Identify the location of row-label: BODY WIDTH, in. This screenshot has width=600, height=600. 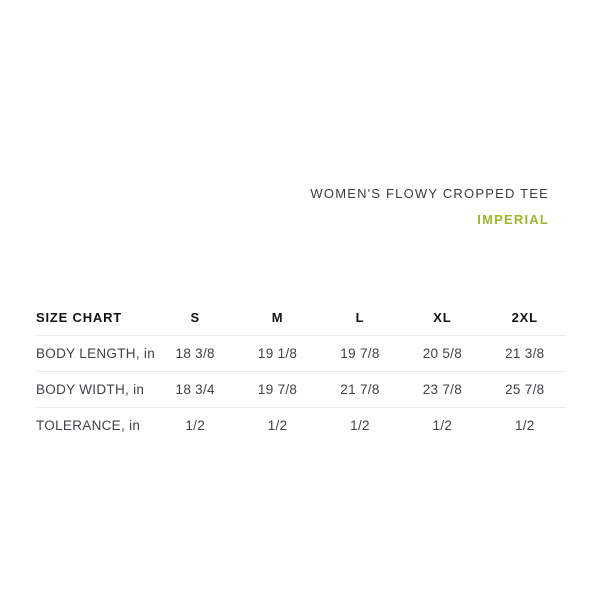
(95, 389).